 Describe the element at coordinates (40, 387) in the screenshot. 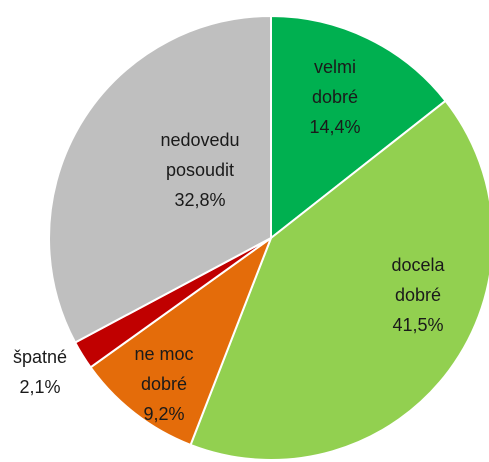

I see `value-label: 2,1%` at that location.